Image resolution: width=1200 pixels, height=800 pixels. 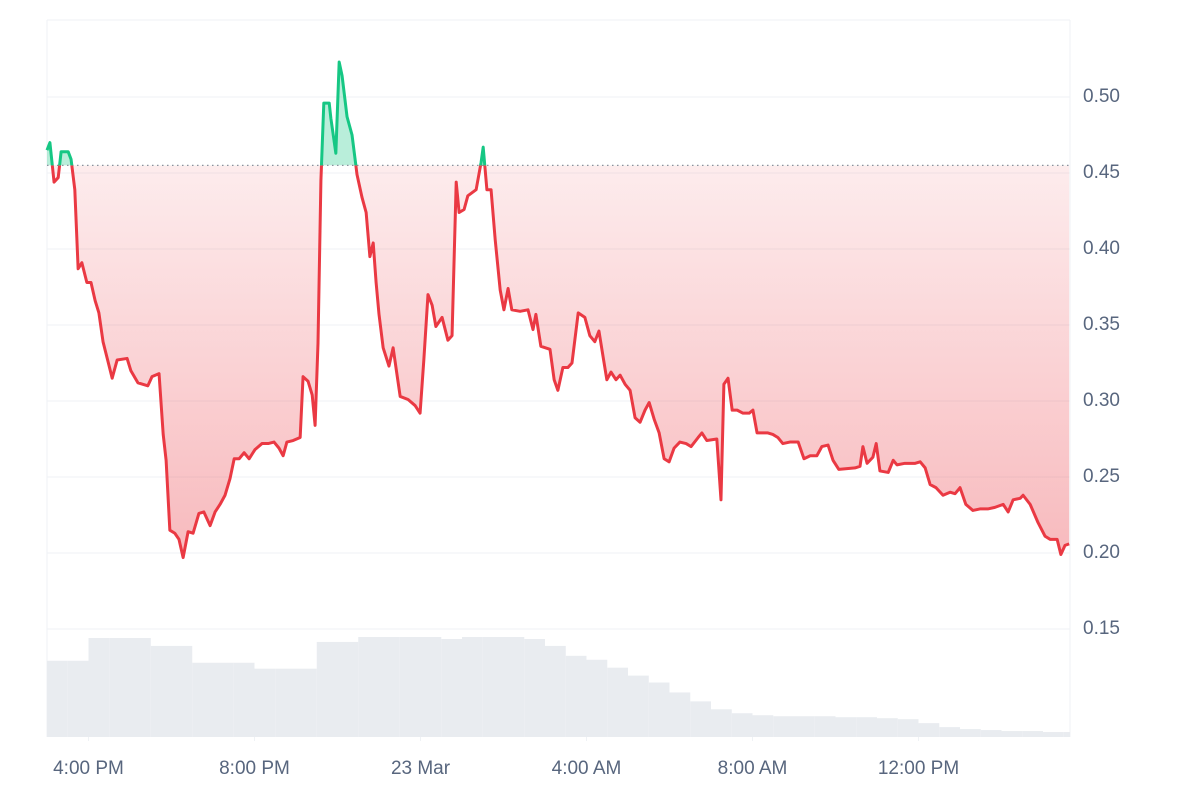 I want to click on y-tick-label: 0.35, so click(x=1101, y=324).